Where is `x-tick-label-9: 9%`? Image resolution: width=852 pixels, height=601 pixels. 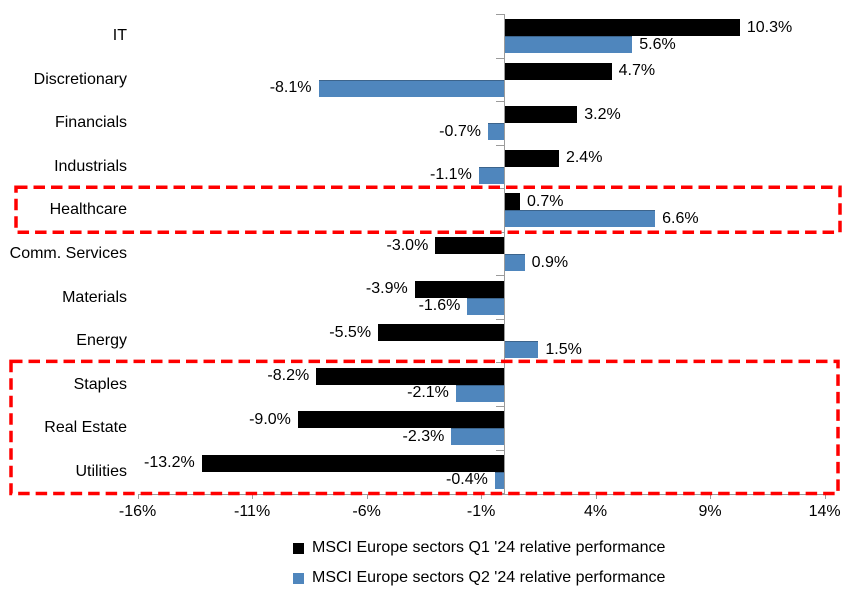 x-tick-label-9: 9% is located at coordinates (710, 511).